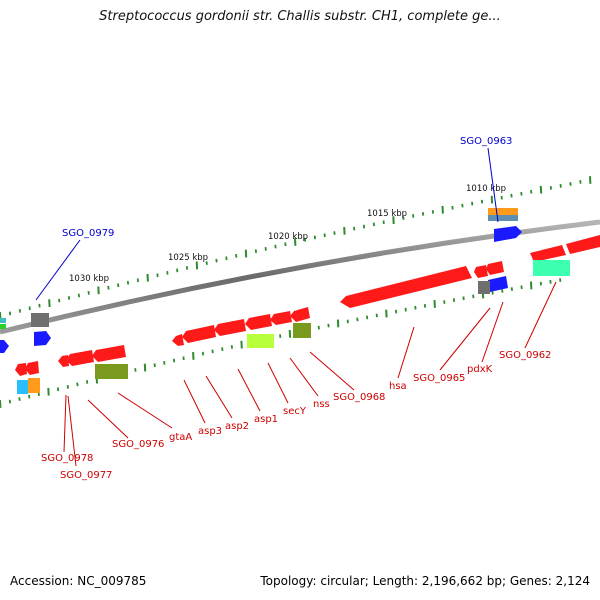  I want to click on gene-label-asp3: asp3, so click(210, 431).